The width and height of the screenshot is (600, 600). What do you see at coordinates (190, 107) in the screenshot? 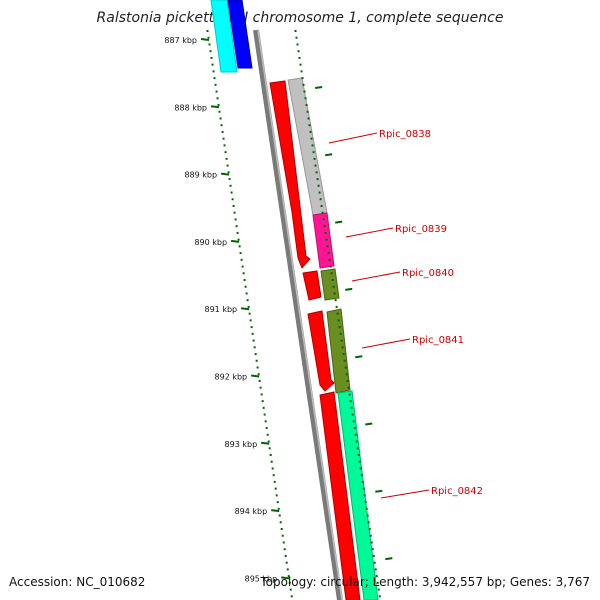
I see `ruler-tick-label: 888 kbp` at bounding box center [190, 107].